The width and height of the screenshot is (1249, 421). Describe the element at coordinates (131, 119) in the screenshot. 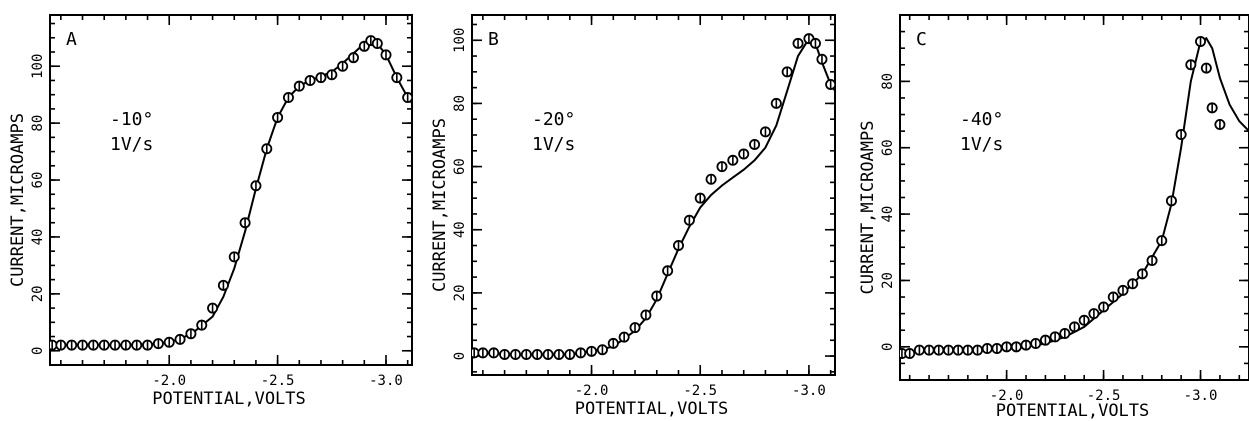

I see `annotation-temperature: -10°` at that location.